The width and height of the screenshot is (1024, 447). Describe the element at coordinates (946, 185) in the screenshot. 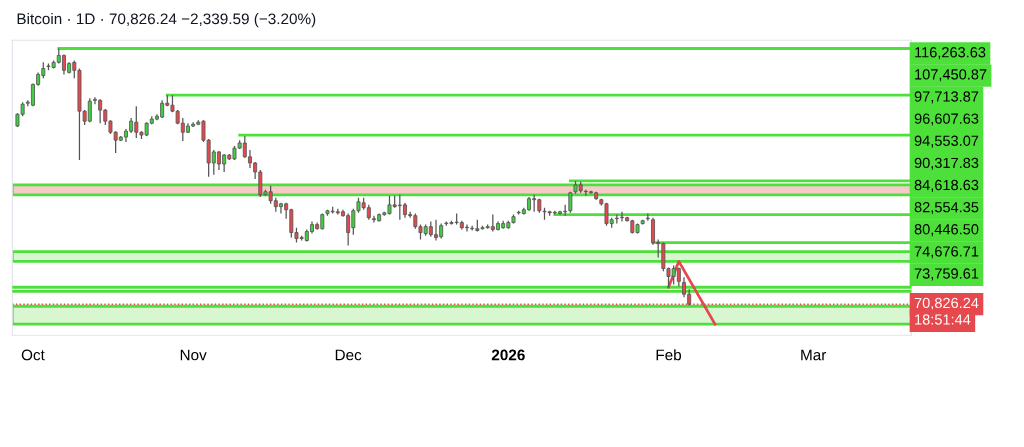

I see `text: 84,618.63` at that location.